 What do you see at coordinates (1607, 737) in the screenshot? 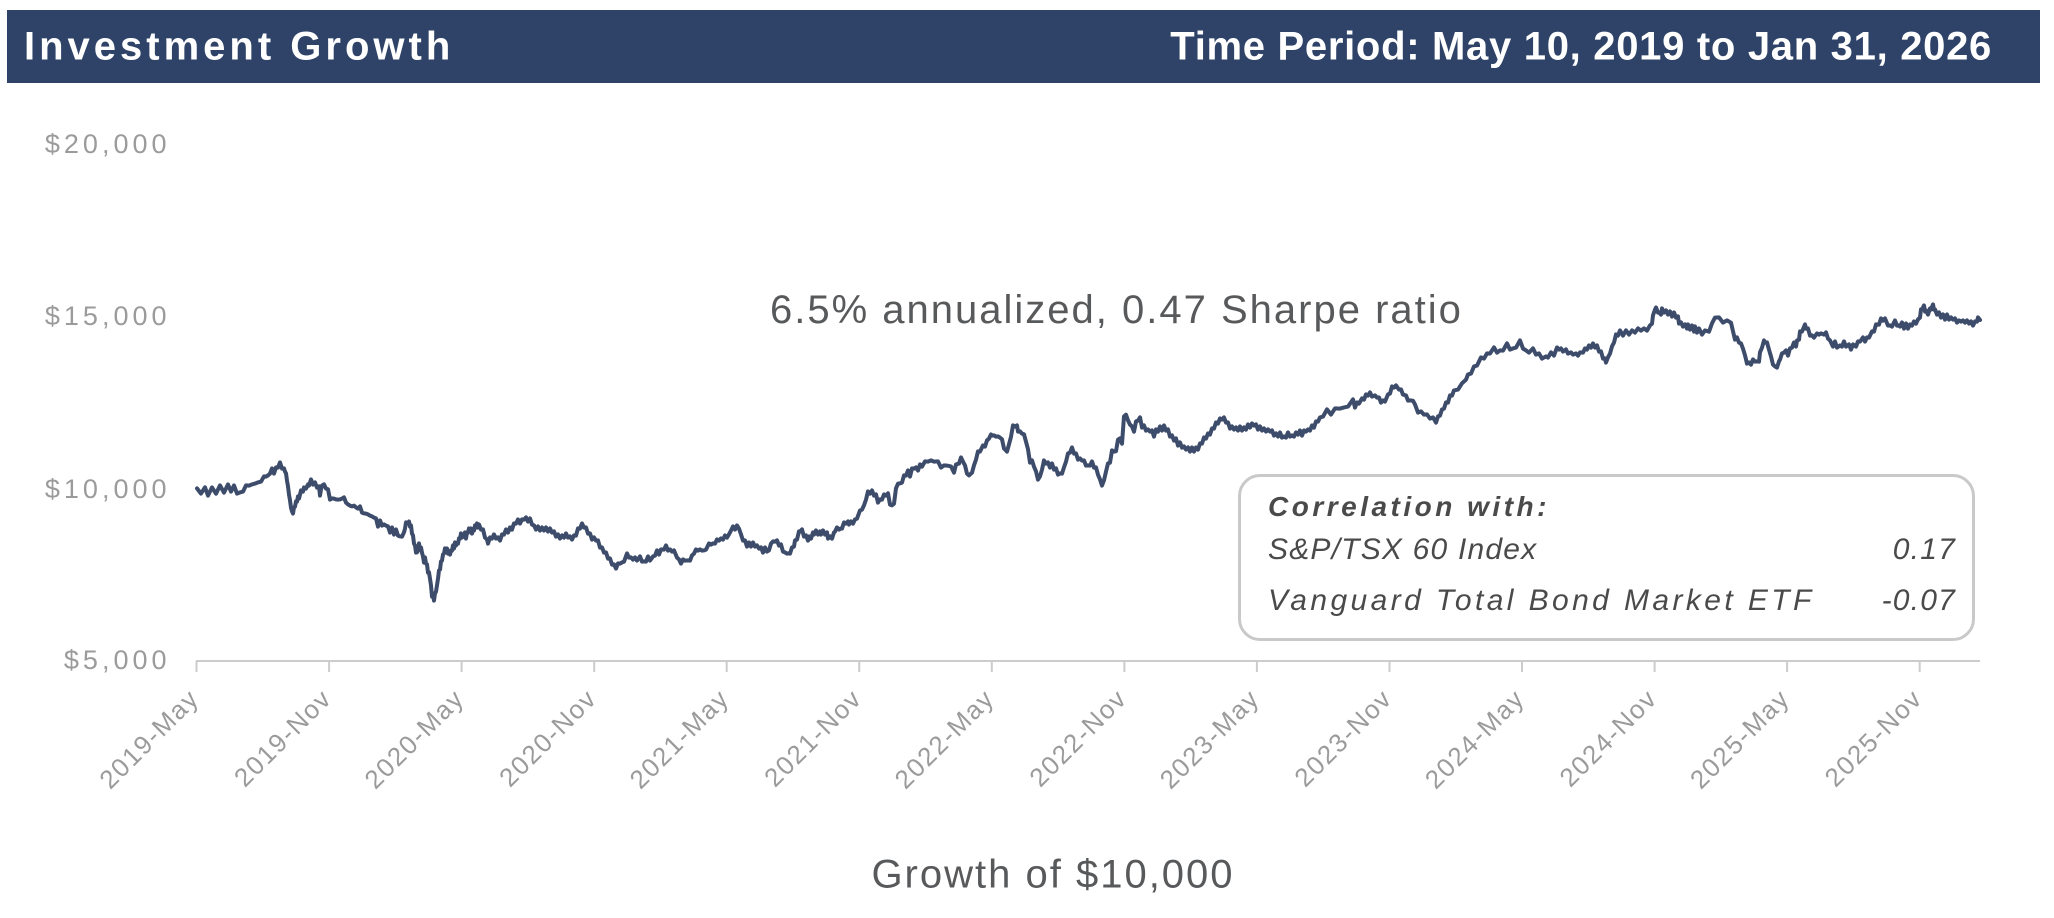
I see `svg-text: 2024-Nov` at bounding box center [1607, 737].